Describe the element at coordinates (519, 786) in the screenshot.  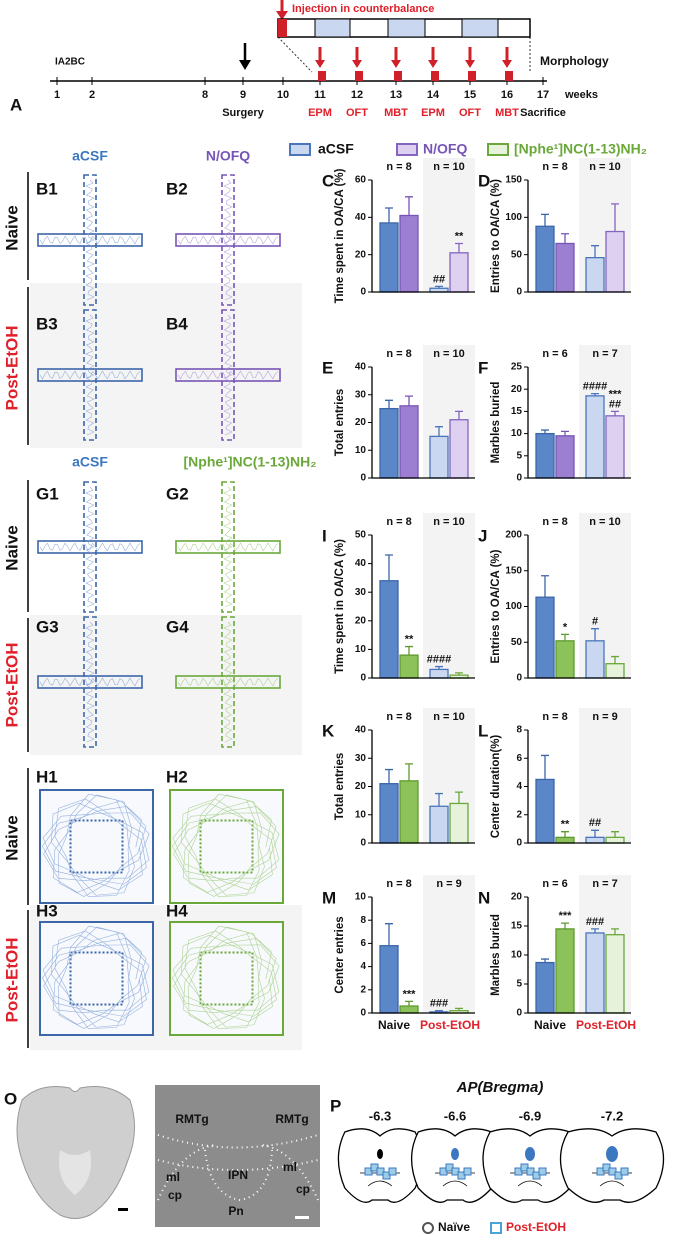
I see `y-tick-label: 4` at that location.